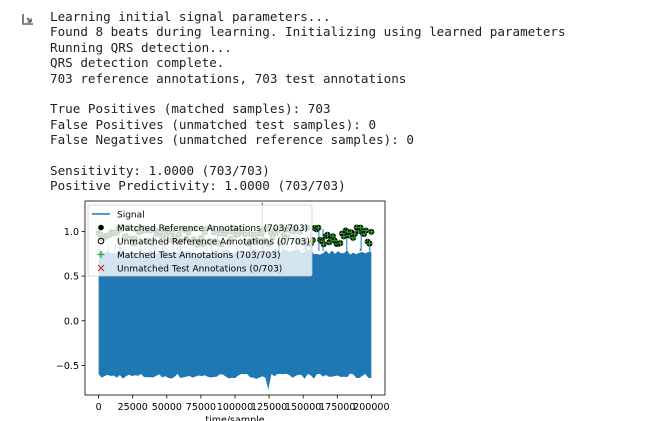 This screenshot has height=421, width=654. I want to click on y-tick-label: 0.0, so click(71, 321).